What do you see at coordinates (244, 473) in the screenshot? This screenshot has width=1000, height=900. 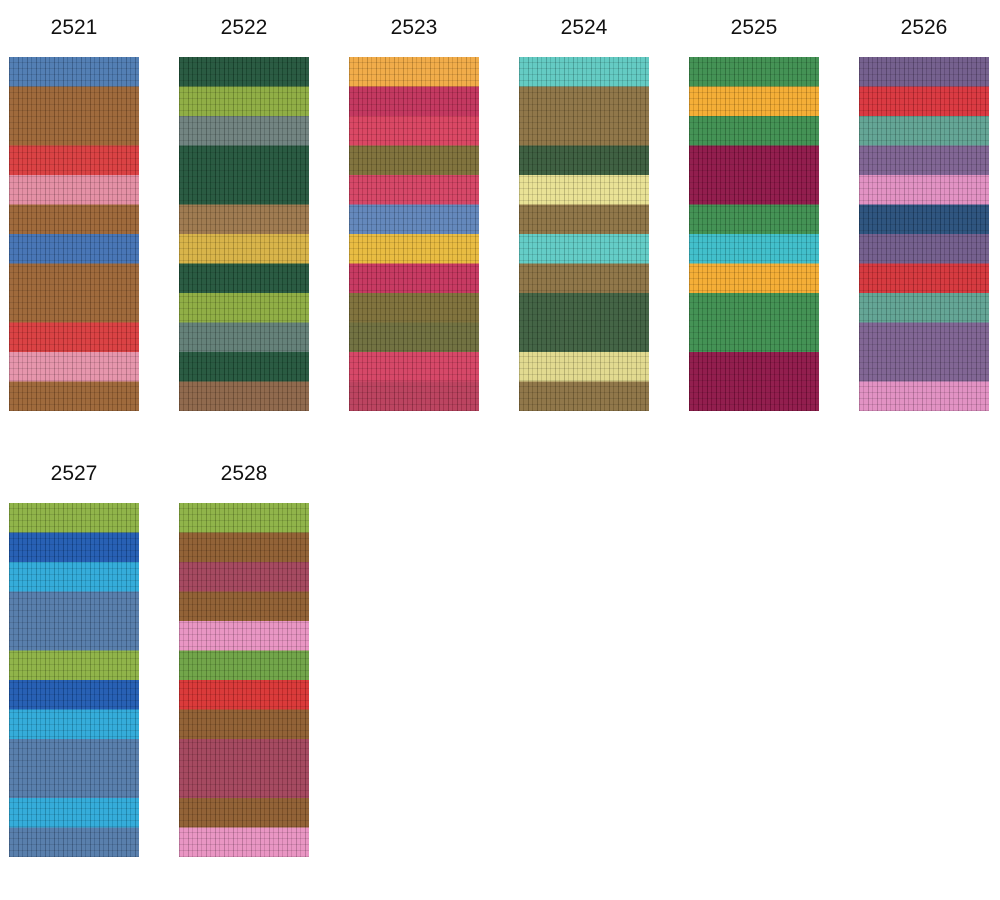 I see `swatch-label: 2528` at bounding box center [244, 473].